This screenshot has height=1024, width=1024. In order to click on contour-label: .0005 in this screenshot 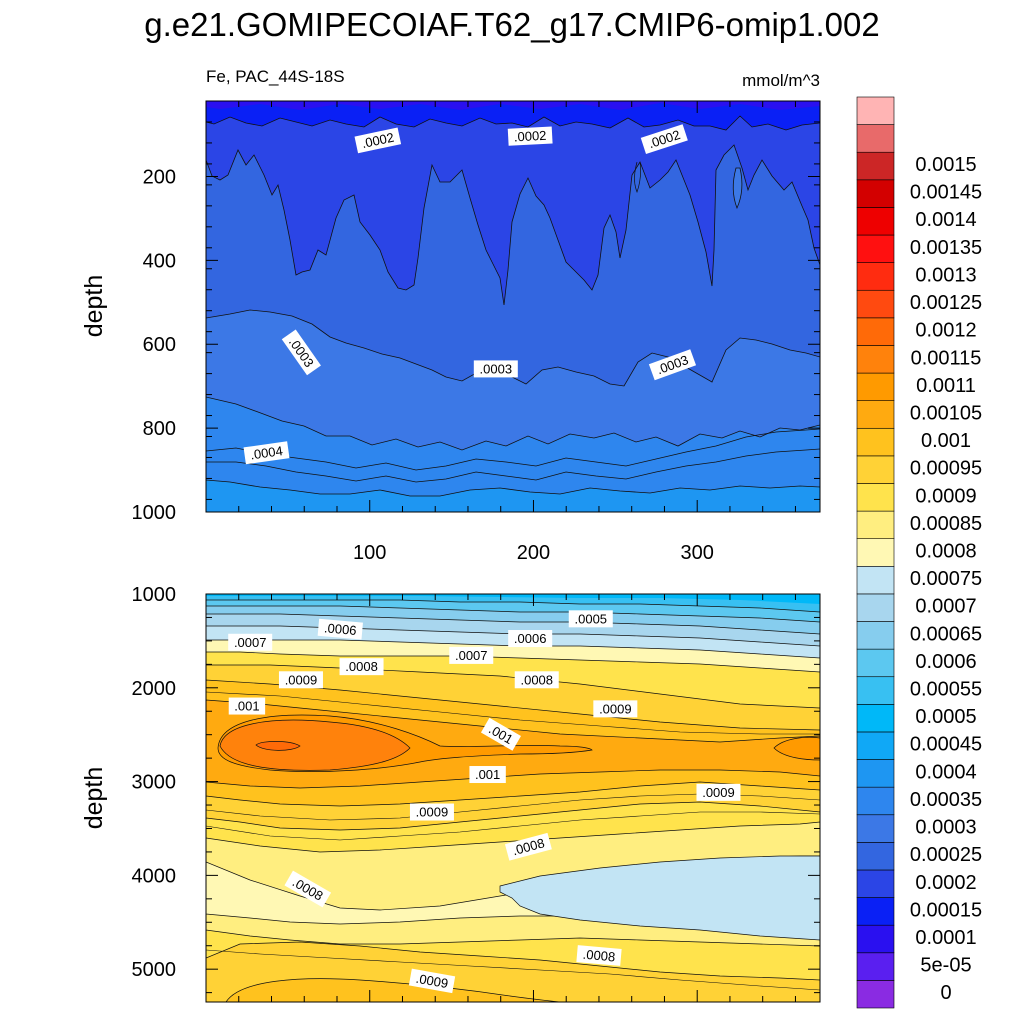, I will do `click(590, 619)`.